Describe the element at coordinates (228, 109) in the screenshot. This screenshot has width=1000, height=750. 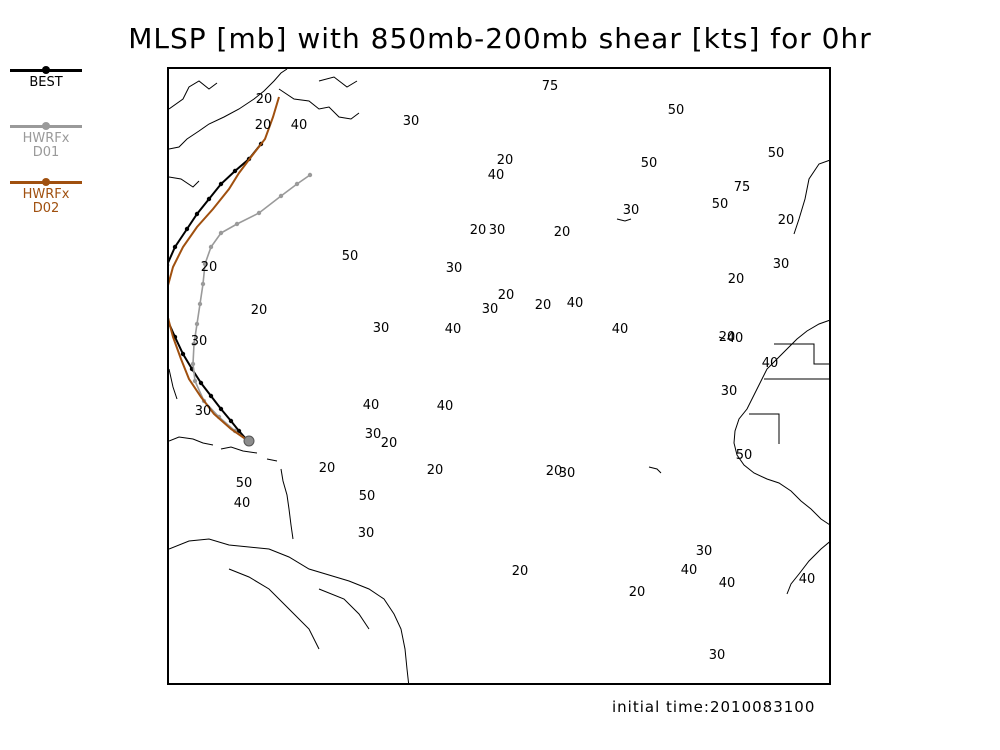
I see `coastline-north-america` at that location.